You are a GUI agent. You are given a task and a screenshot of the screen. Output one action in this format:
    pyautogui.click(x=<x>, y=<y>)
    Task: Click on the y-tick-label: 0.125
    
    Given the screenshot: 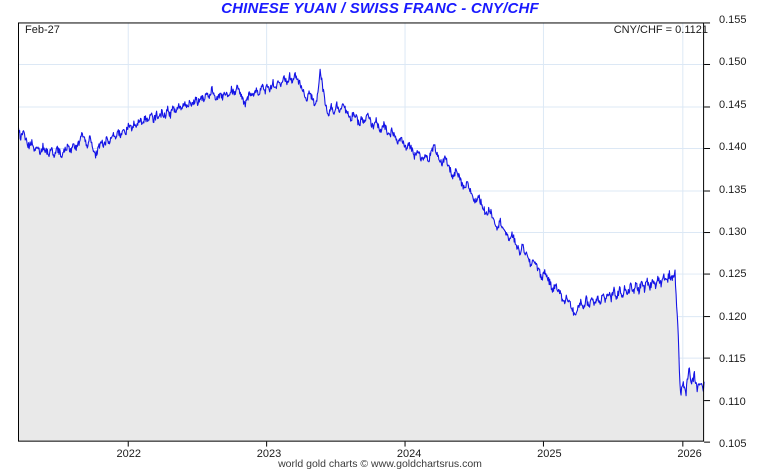 What is the action you would take?
    pyautogui.click(x=733, y=274)
    